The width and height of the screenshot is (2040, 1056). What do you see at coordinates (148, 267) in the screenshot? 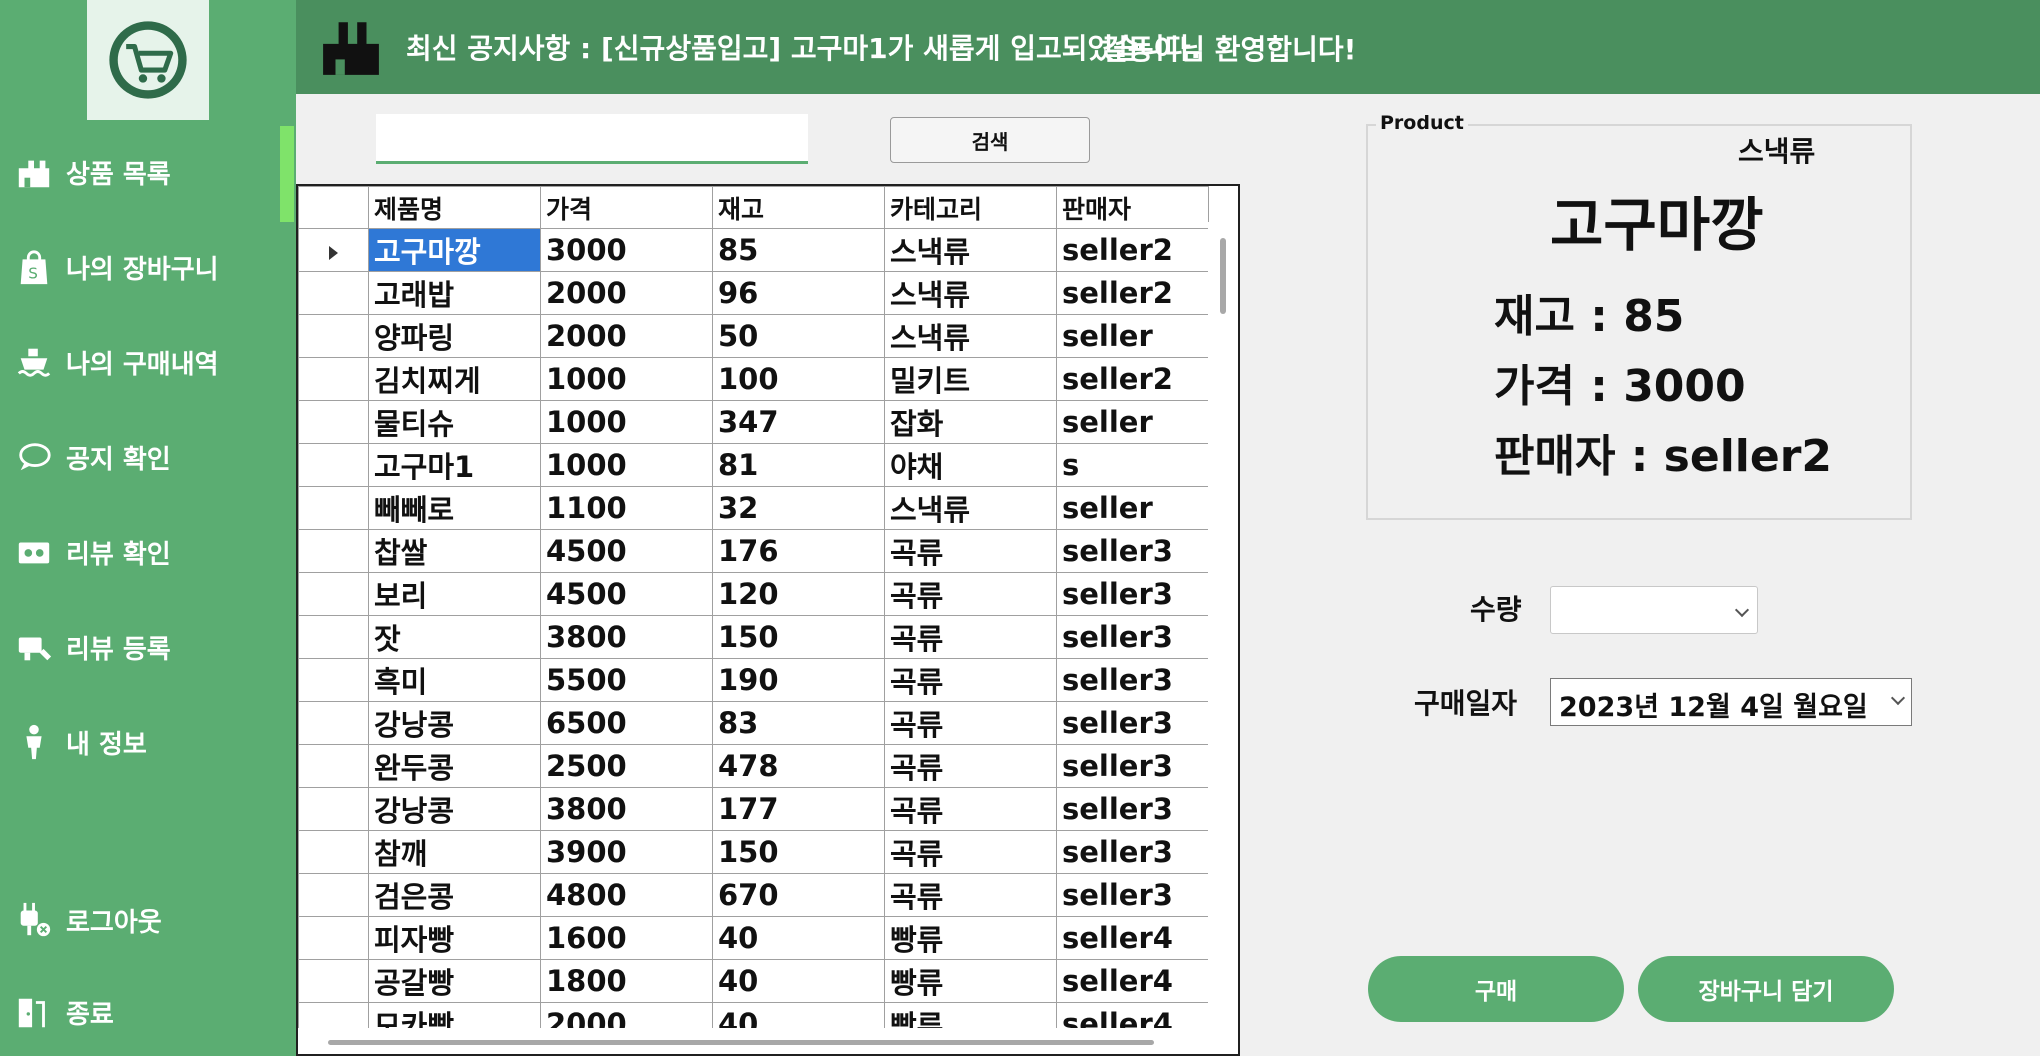
I see `sidebar-item-my-cart: S 나의 장바구니` at bounding box center [148, 267].